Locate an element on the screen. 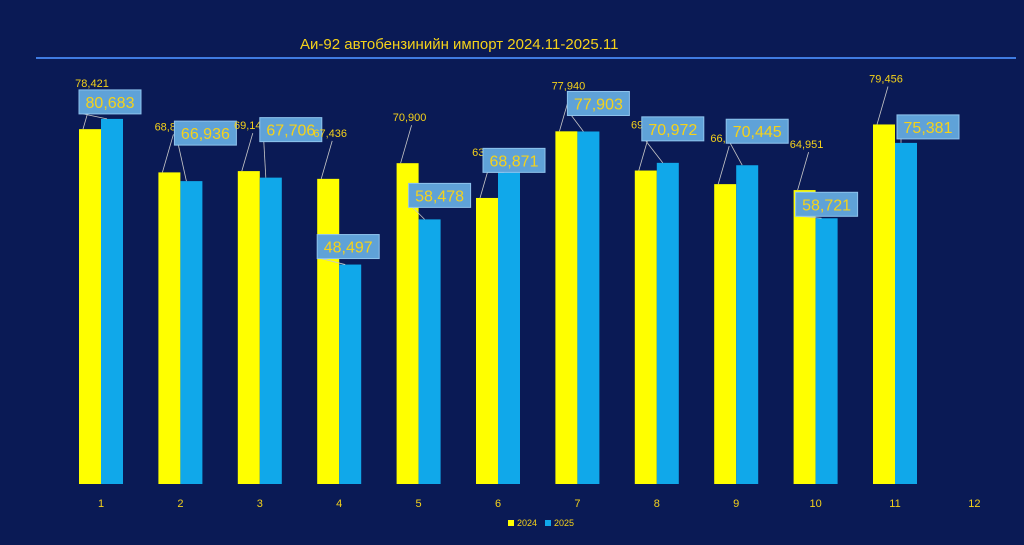  data-label-2025-1: 80,683 is located at coordinates (110, 103).